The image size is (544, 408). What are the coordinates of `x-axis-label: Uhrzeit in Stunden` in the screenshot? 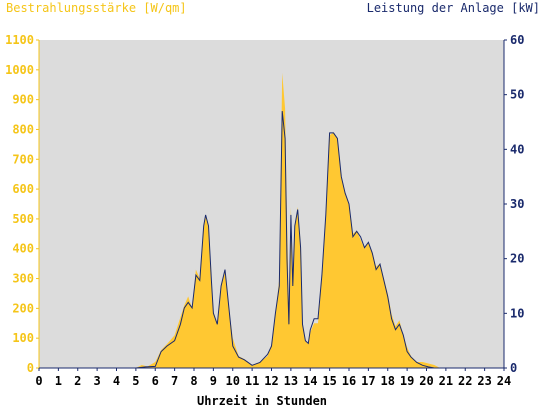 It's located at (262, 401).